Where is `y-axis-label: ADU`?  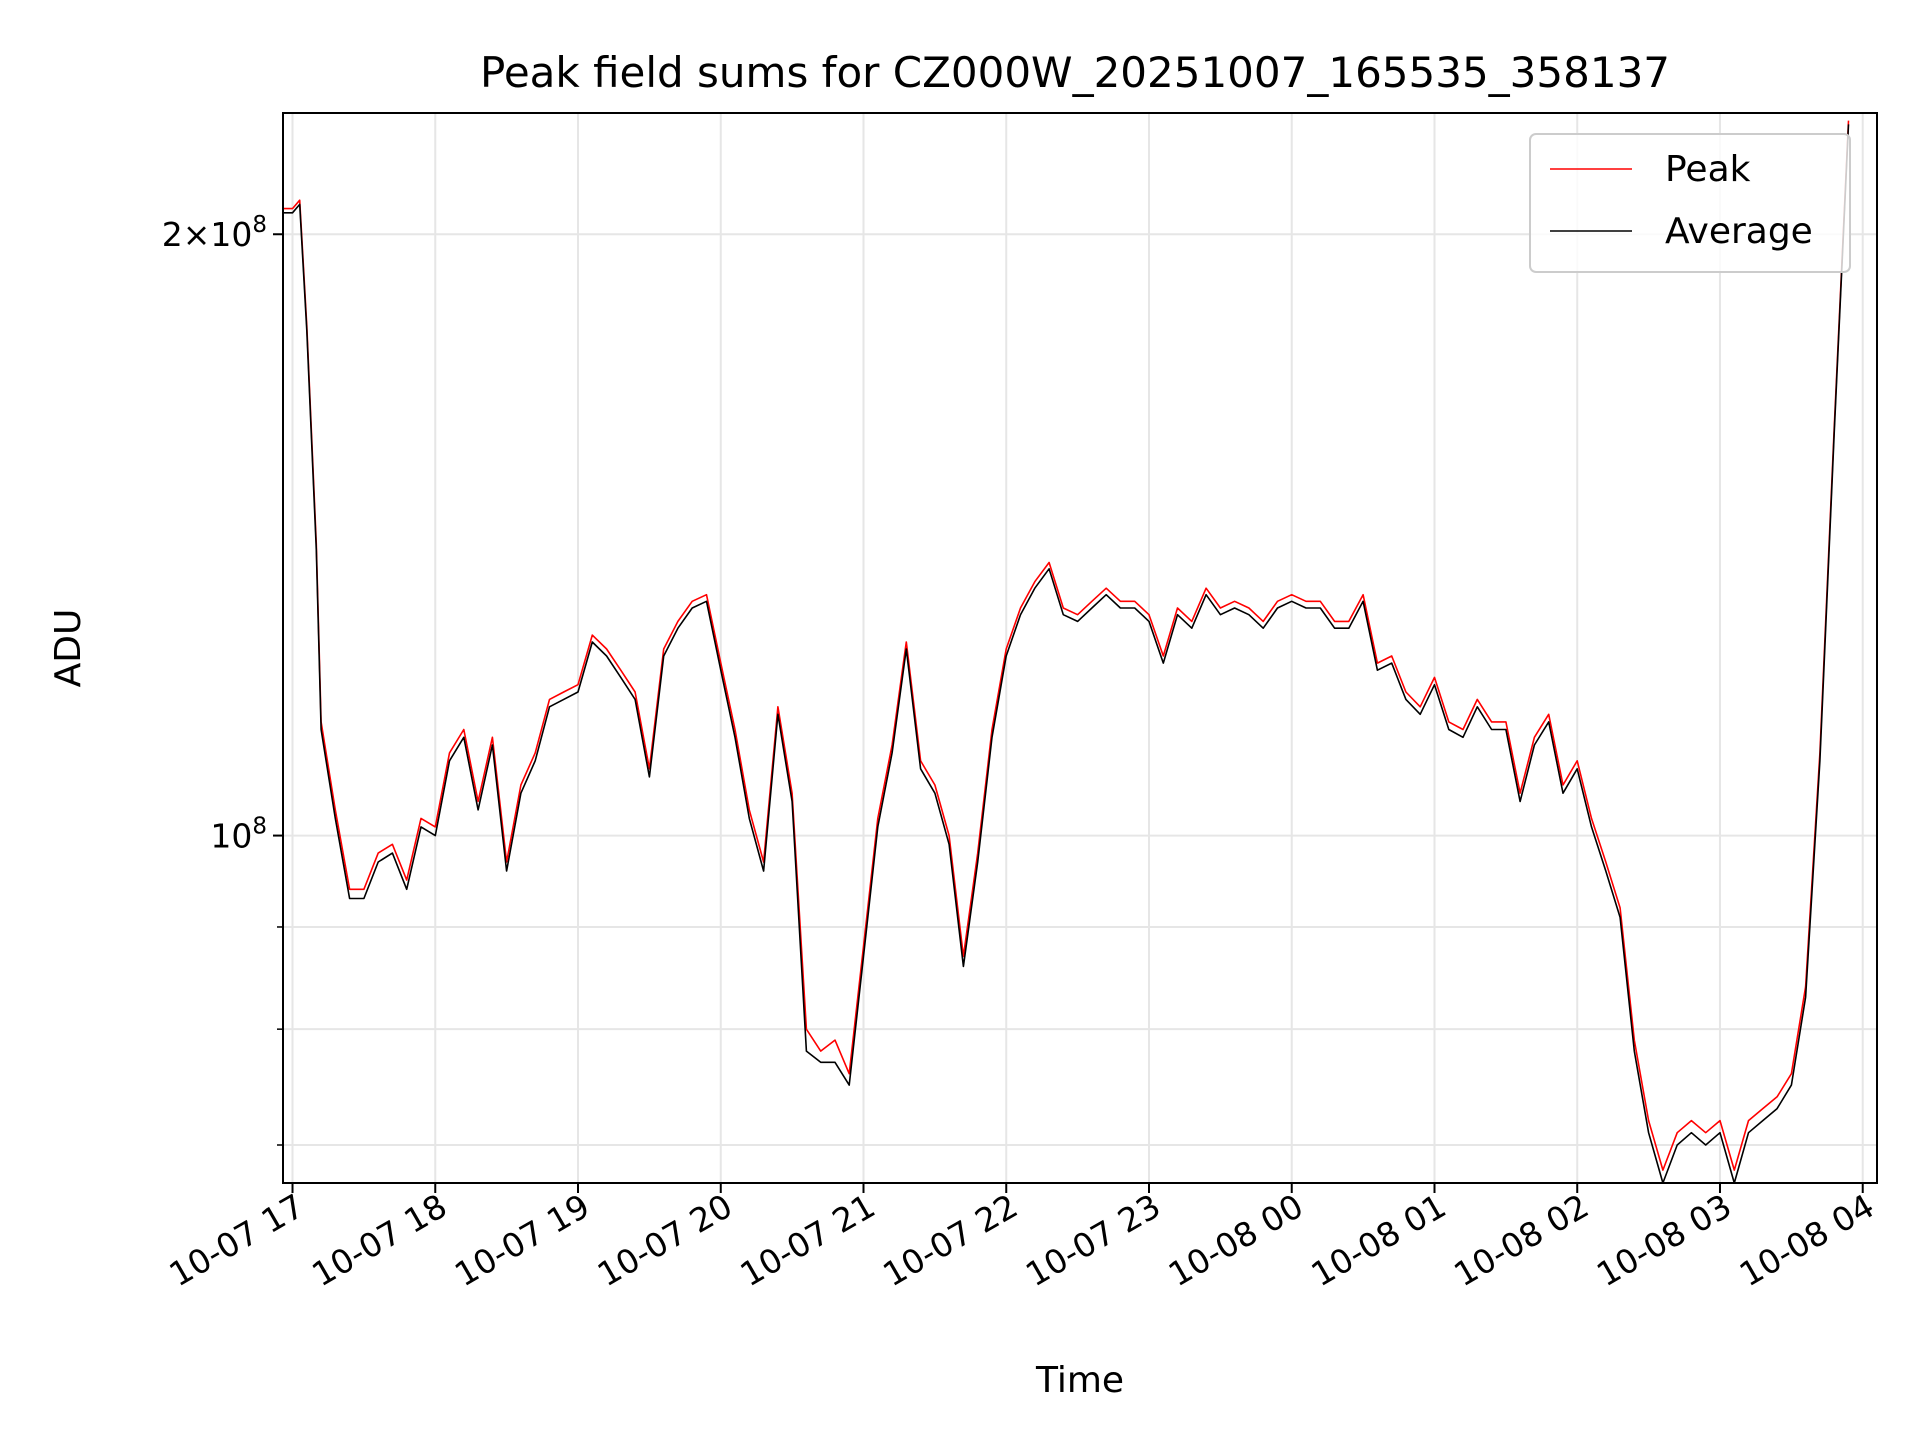
y-axis-label: ADU is located at coordinates (68, 648).